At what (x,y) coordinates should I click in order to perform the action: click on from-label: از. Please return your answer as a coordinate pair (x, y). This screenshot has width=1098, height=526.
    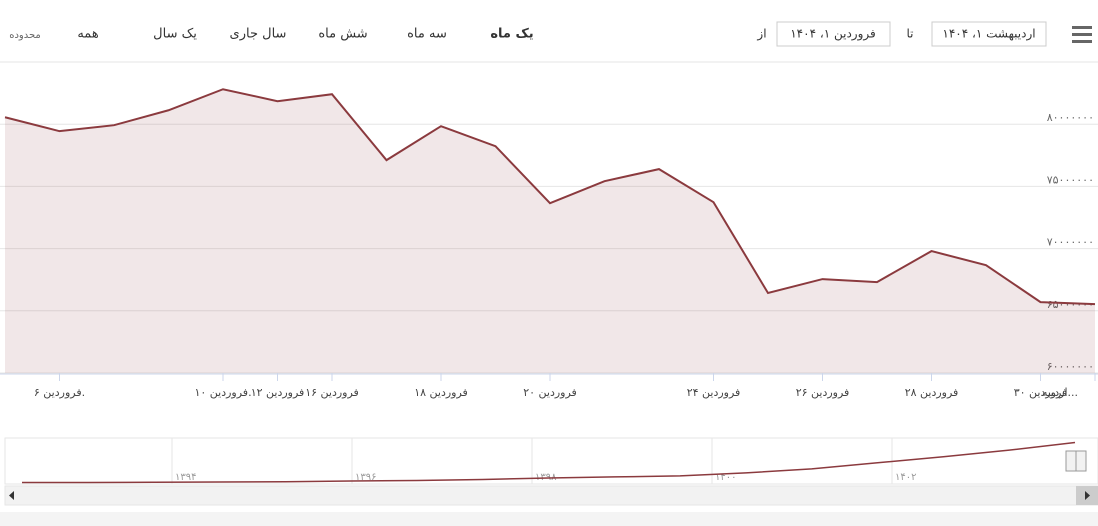
    Looking at the image, I should click on (761, 34).